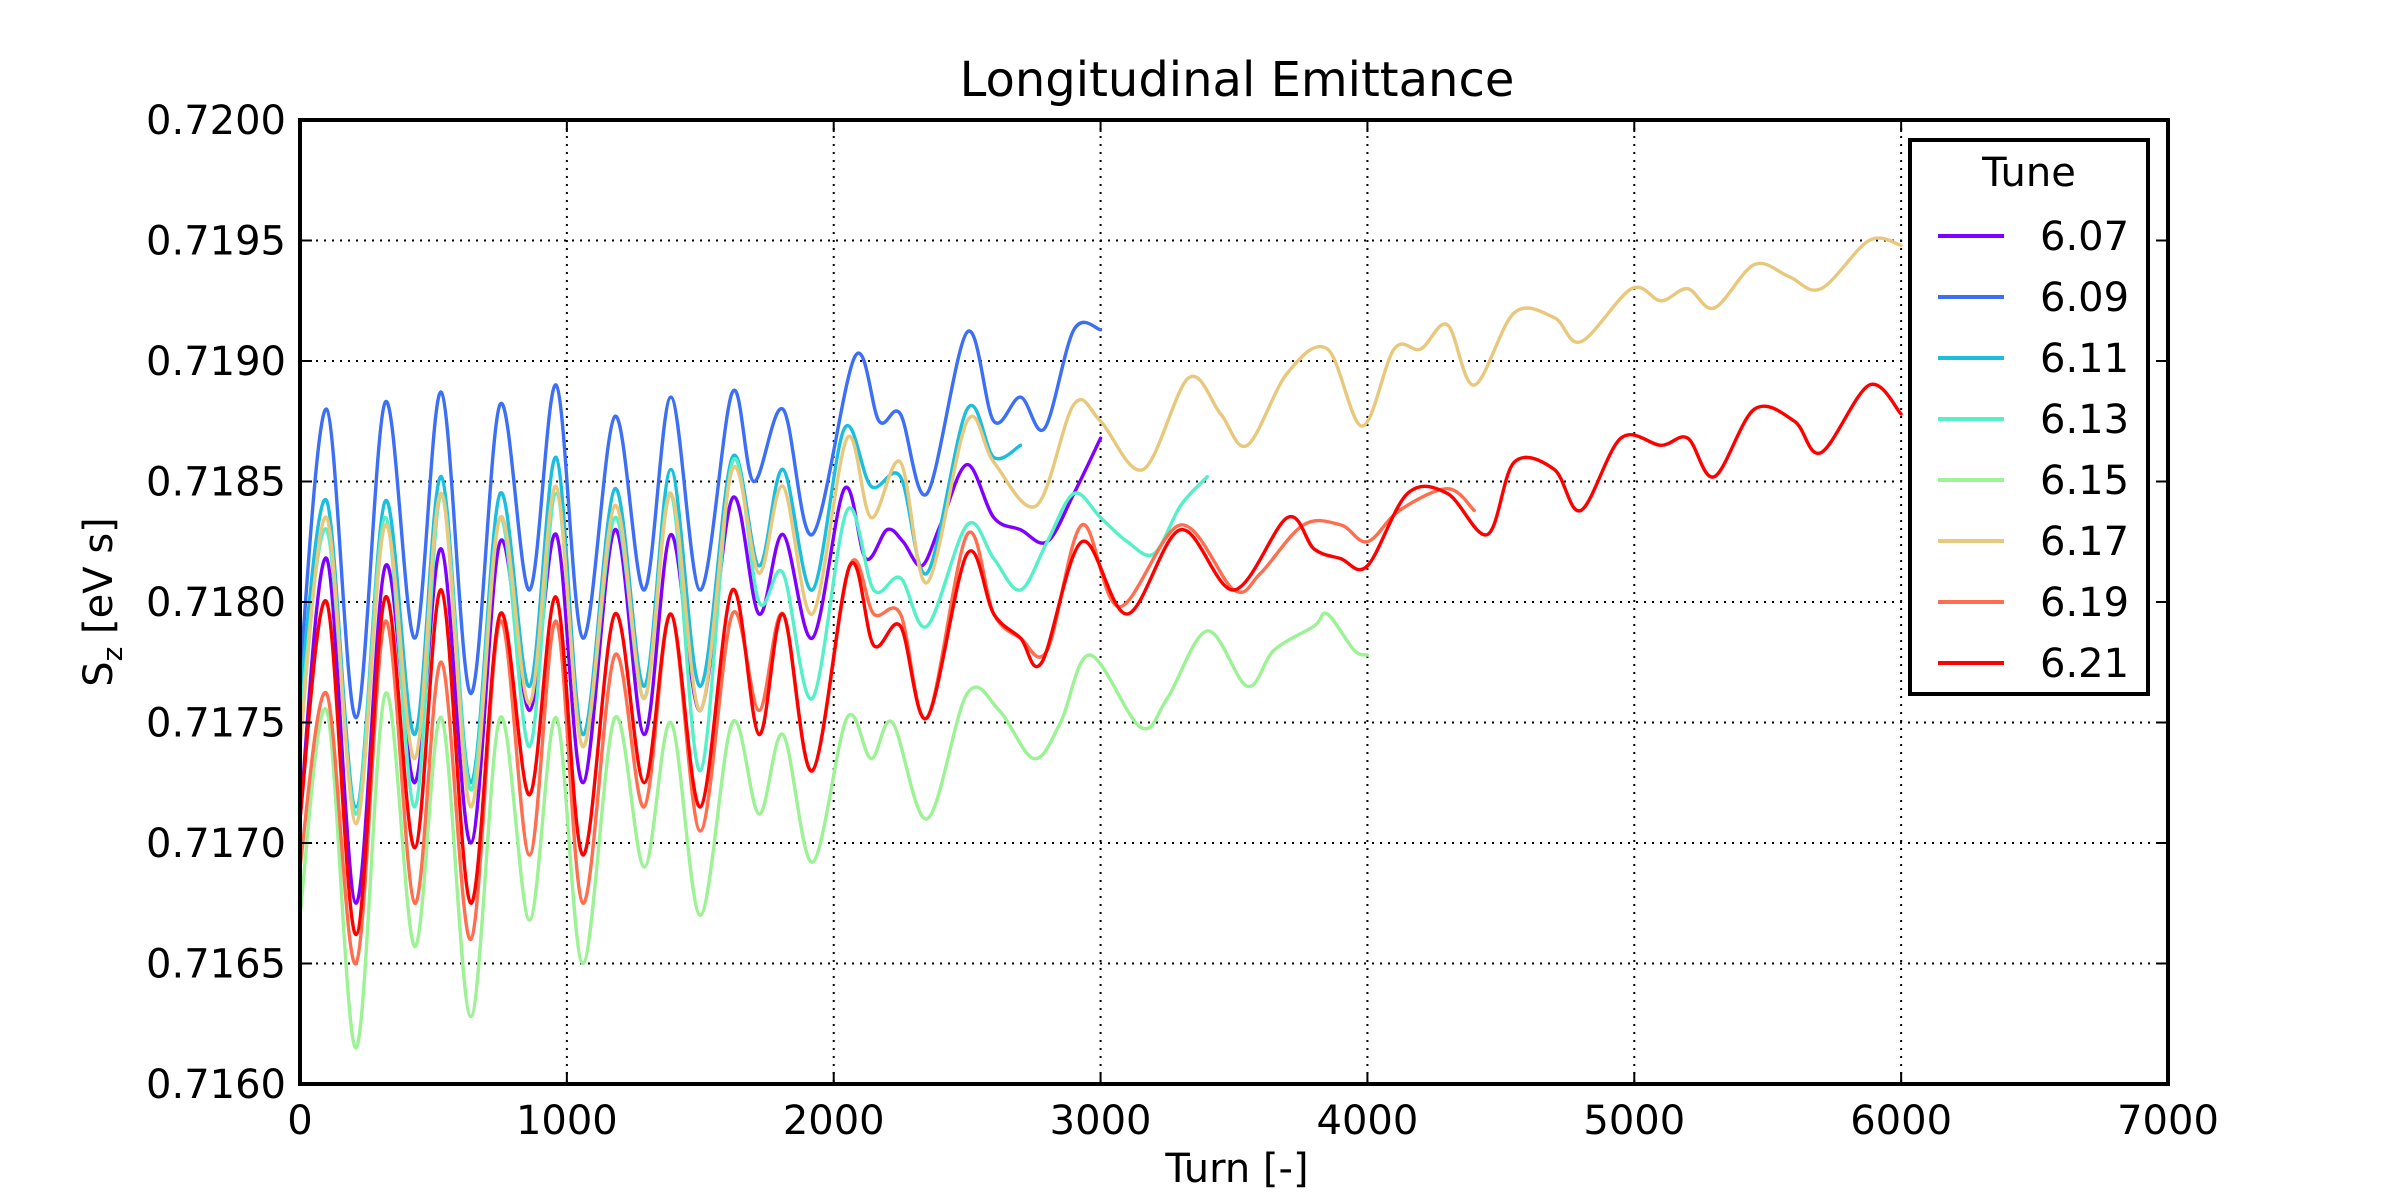  I want to click on legend-label: 6.13, so click(2084, 420).